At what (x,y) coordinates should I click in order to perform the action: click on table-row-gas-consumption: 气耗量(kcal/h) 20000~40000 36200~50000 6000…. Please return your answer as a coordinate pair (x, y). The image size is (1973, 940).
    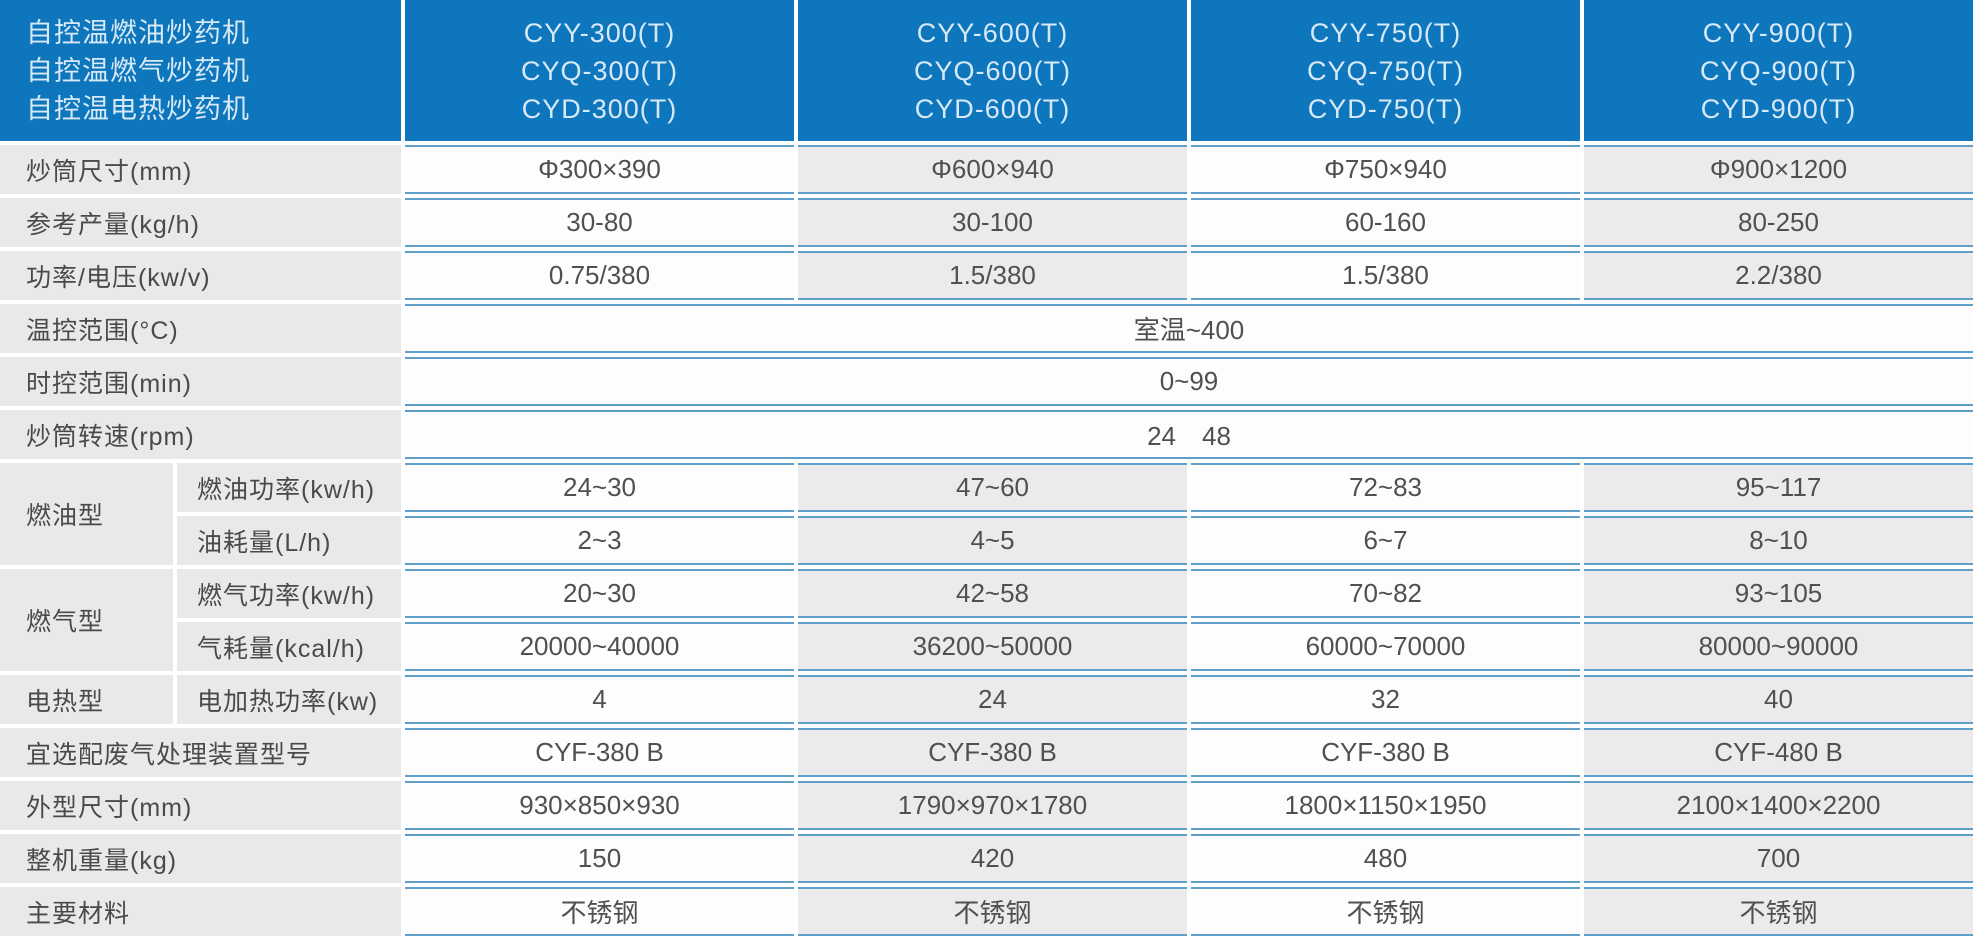
    Looking at the image, I should click on (1075, 646).